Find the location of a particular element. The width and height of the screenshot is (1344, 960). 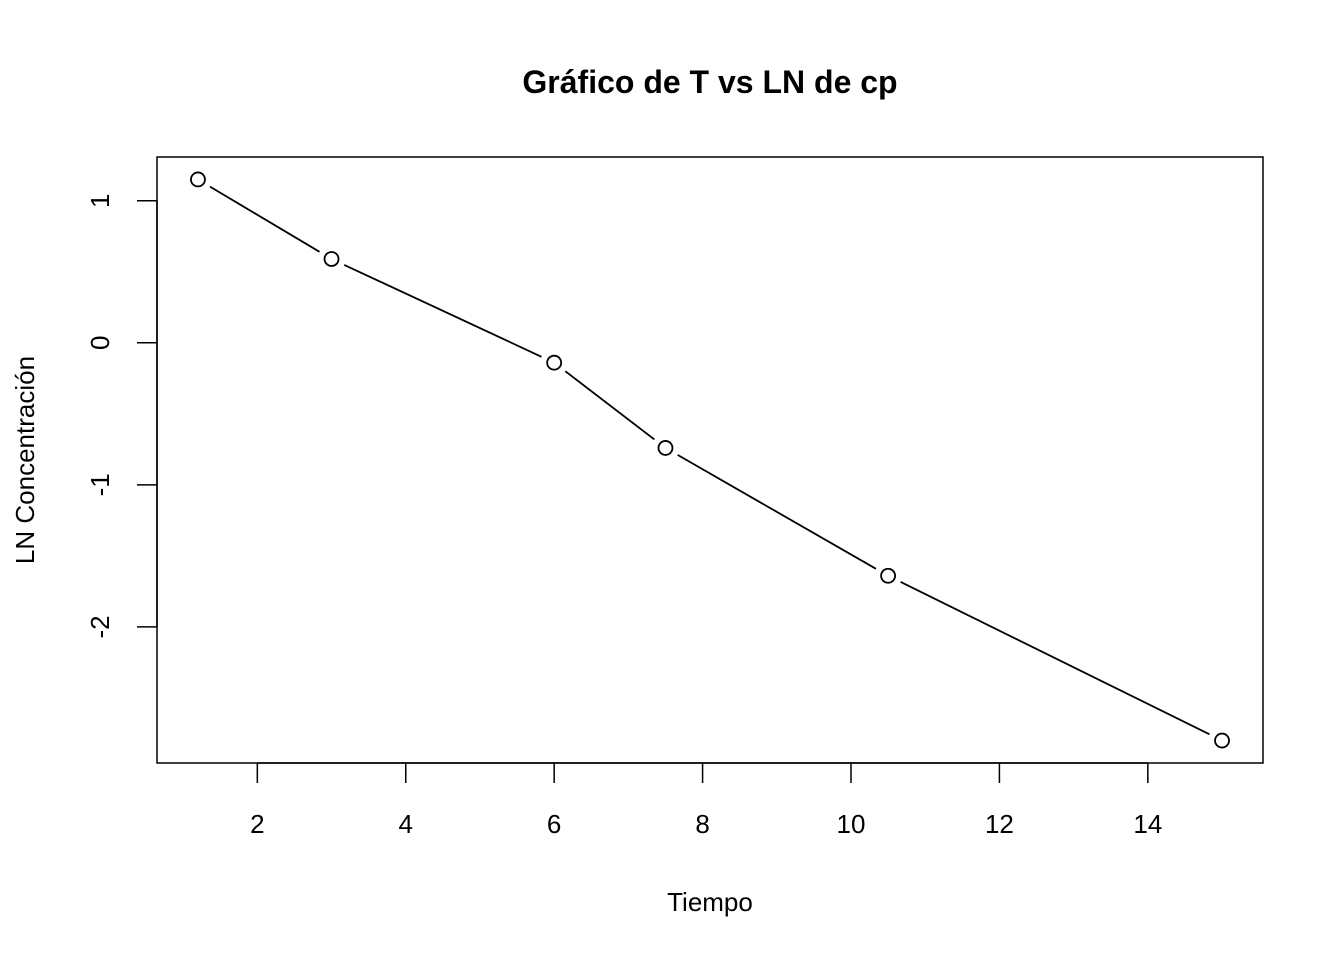

x-tick-label: 8 is located at coordinates (702, 824).